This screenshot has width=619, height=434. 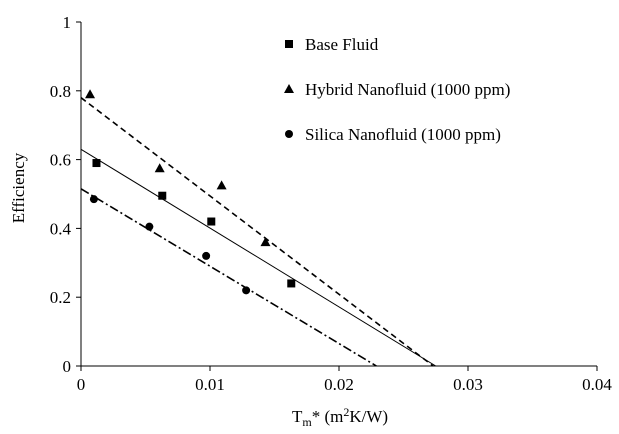 I want to click on x-axis-label-sub: m, so click(x=307, y=422).